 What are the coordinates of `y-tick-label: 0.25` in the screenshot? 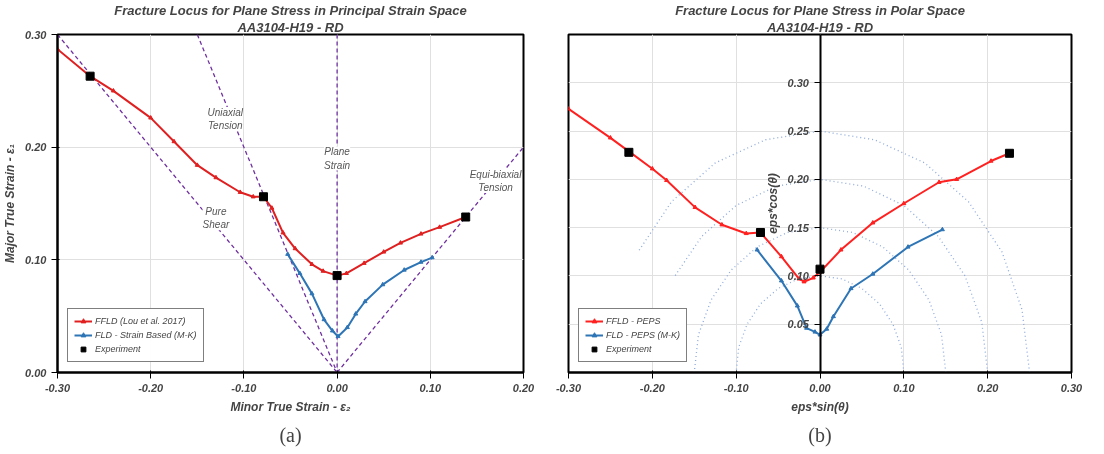 It's located at (798, 131).